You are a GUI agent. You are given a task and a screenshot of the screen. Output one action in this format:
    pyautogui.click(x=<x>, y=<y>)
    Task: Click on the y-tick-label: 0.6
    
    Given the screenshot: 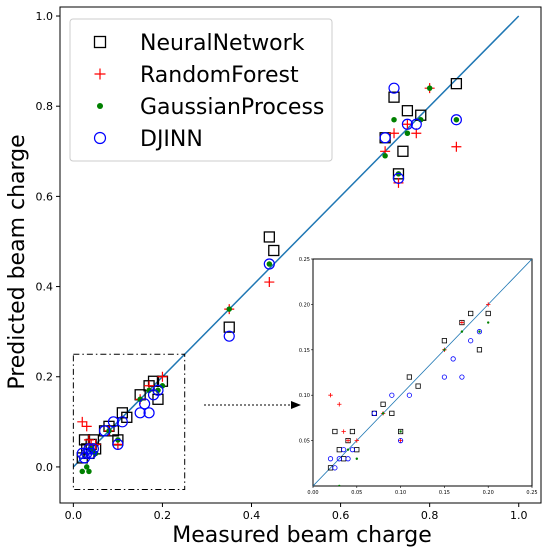 What is the action you would take?
    pyautogui.click(x=45, y=196)
    